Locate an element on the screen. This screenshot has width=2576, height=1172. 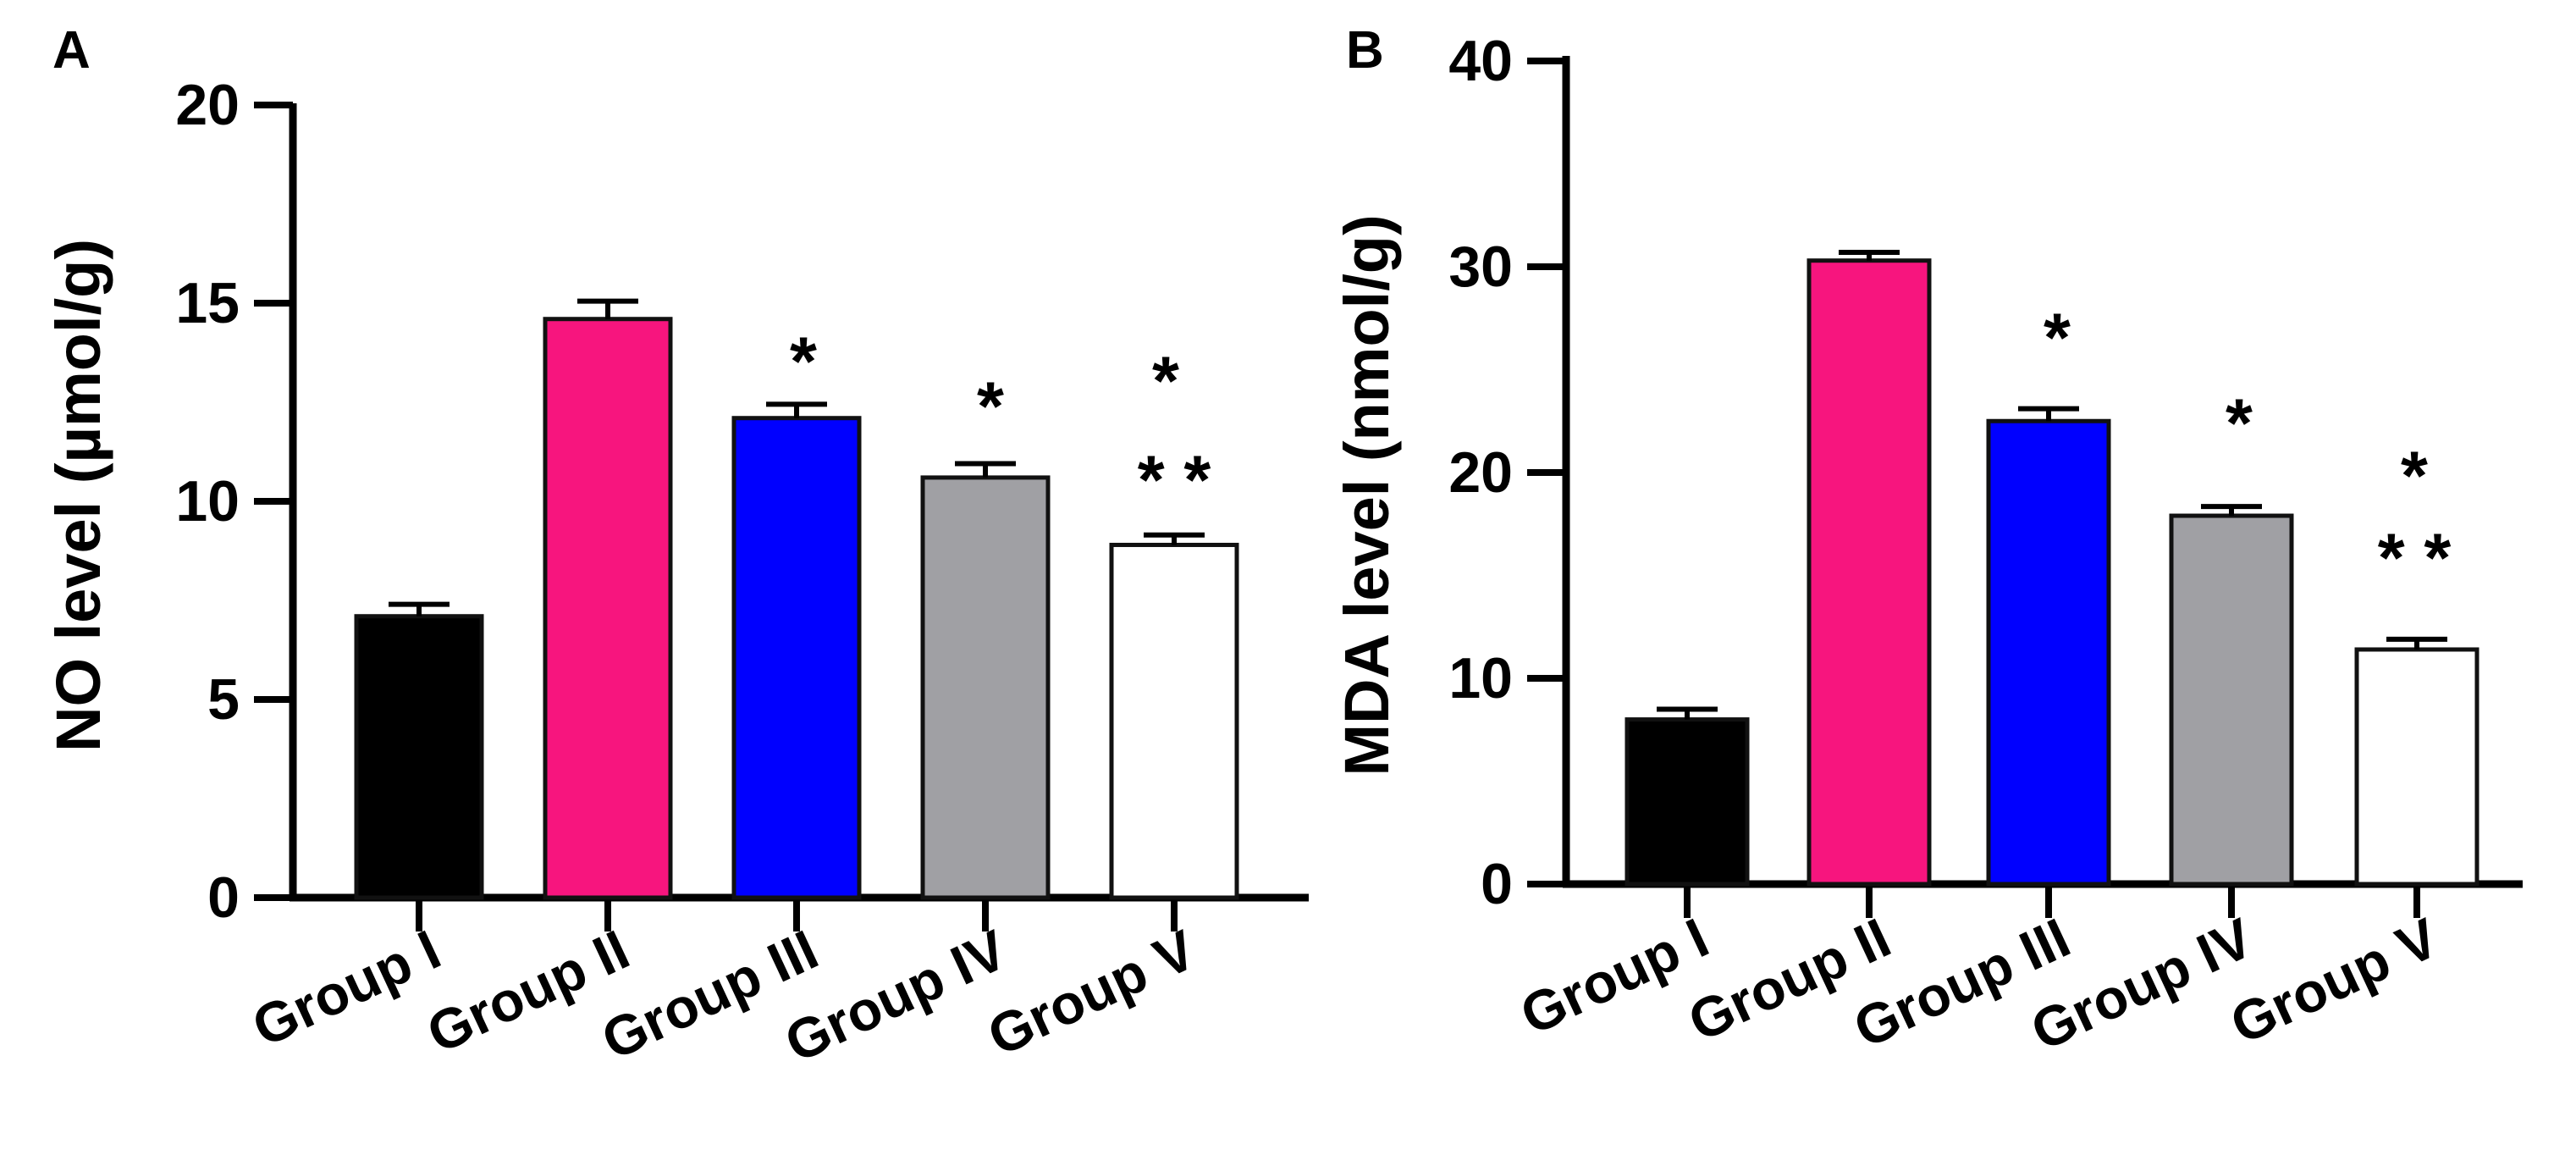
panel-b-significance-mark: * * is located at coordinates (2415, 558).